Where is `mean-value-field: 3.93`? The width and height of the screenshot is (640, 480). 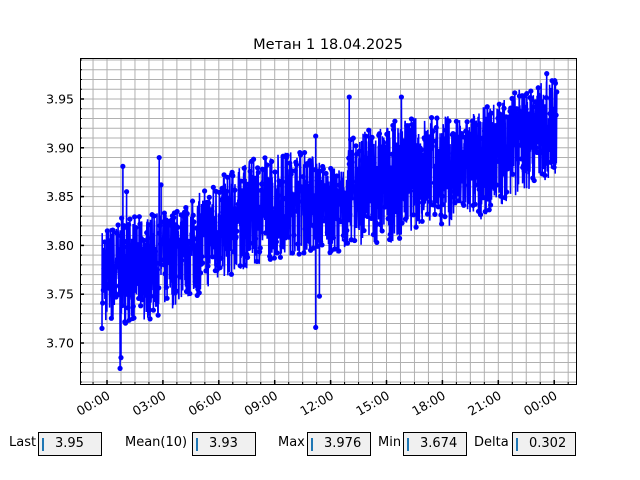 mean-value-field: 3.93 is located at coordinates (224, 444).